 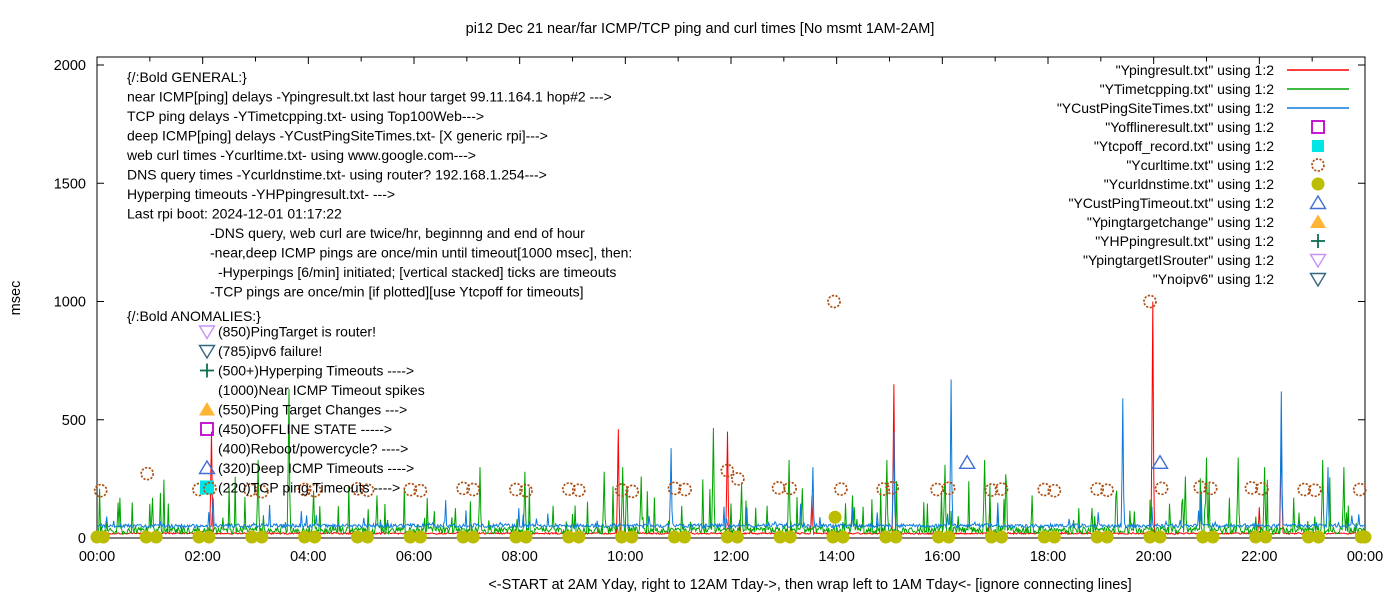 I want to click on anomaly-line: (220)TCP ping Timeouts ---->, so click(x=309, y=488).